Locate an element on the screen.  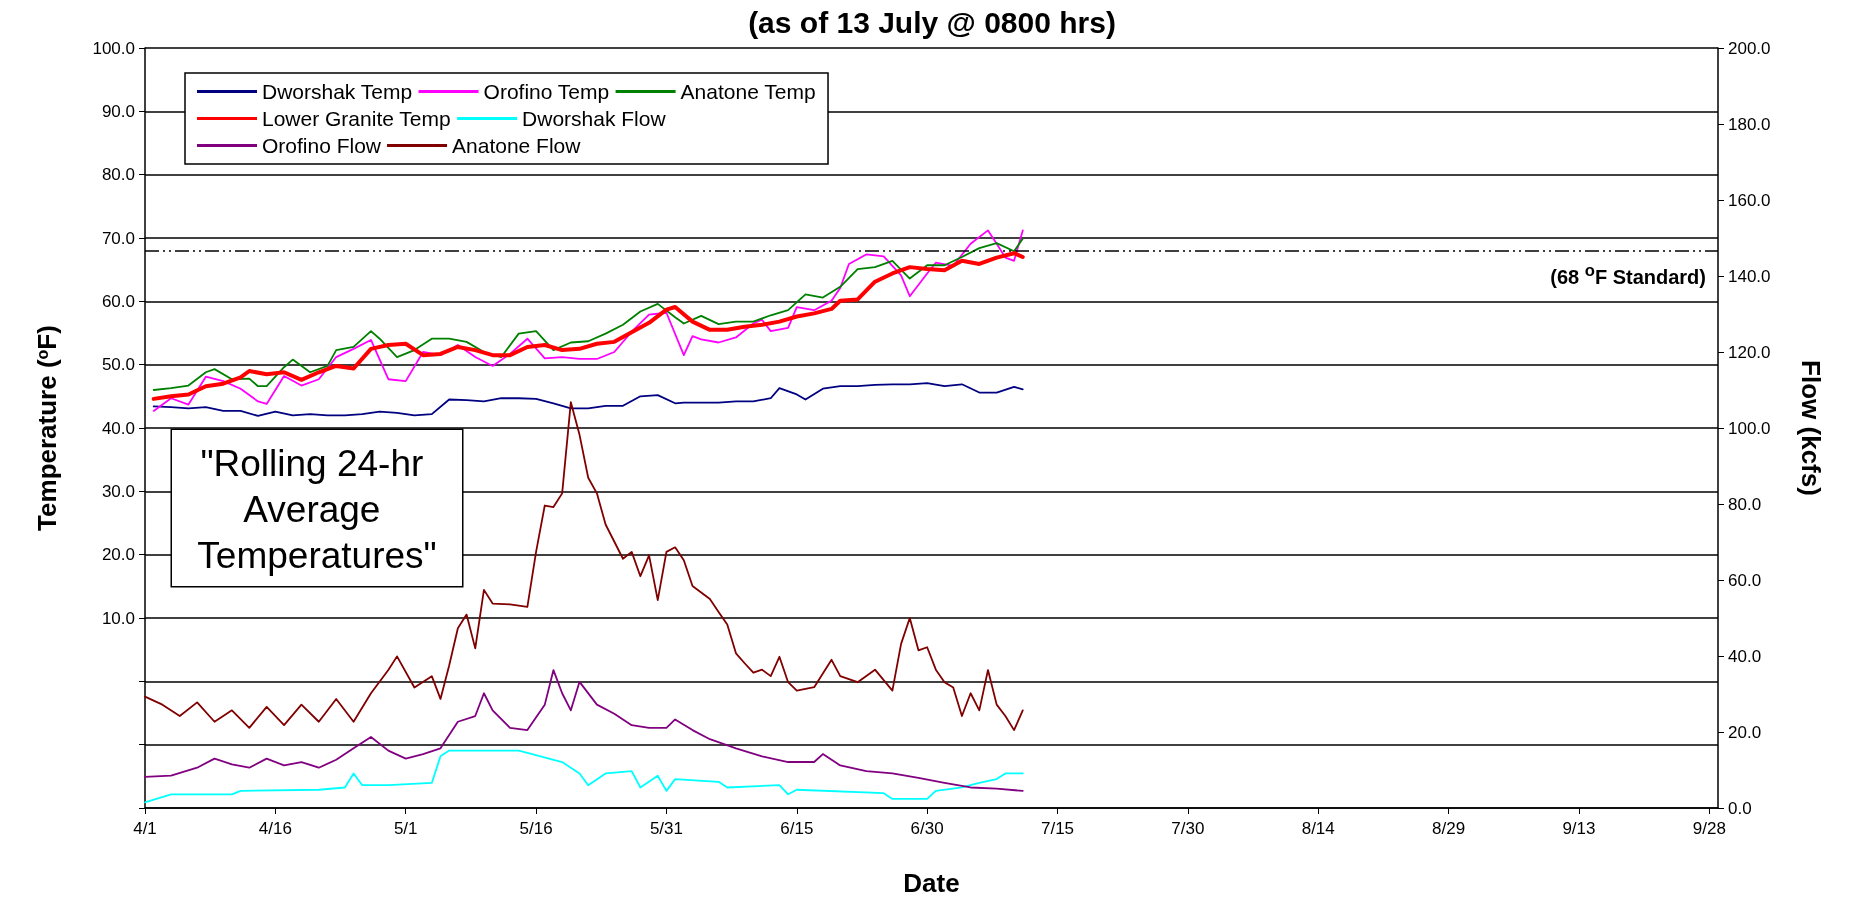
y2-tick-label: 120.0 is located at coordinates (1749, 352).